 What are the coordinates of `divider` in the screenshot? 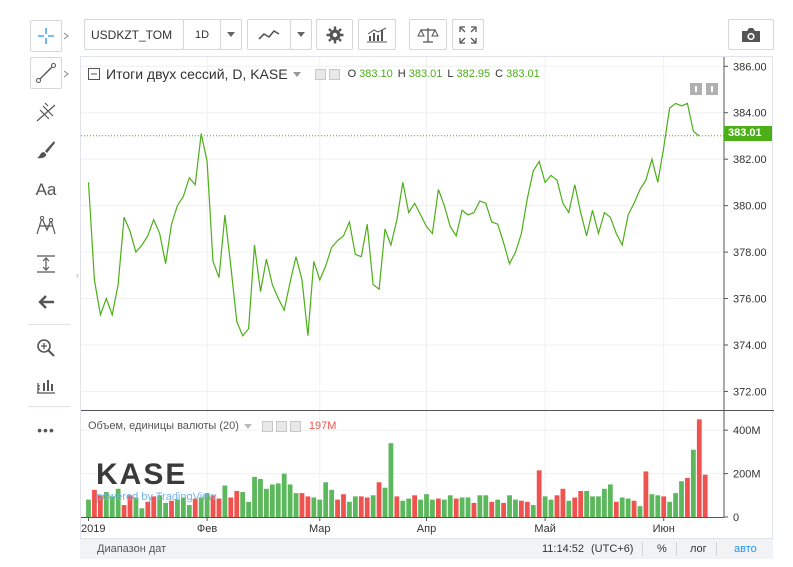 It's located at (716, 549).